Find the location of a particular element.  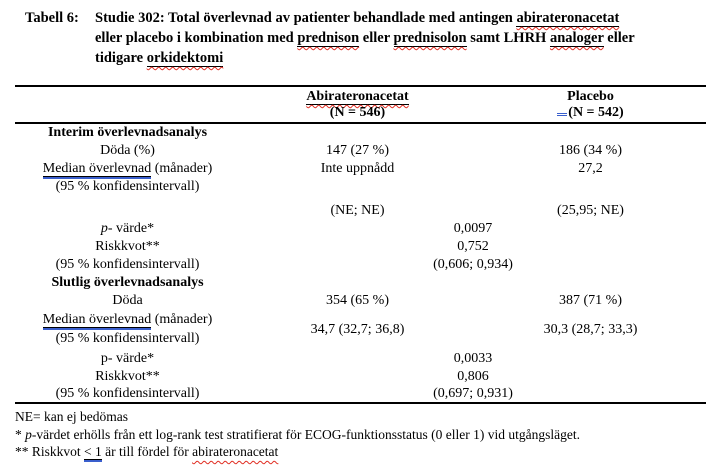

table-row-riskratio-ci-final: (95 % konfidensintervall) (0,697; 0,931) is located at coordinates (360, 394).